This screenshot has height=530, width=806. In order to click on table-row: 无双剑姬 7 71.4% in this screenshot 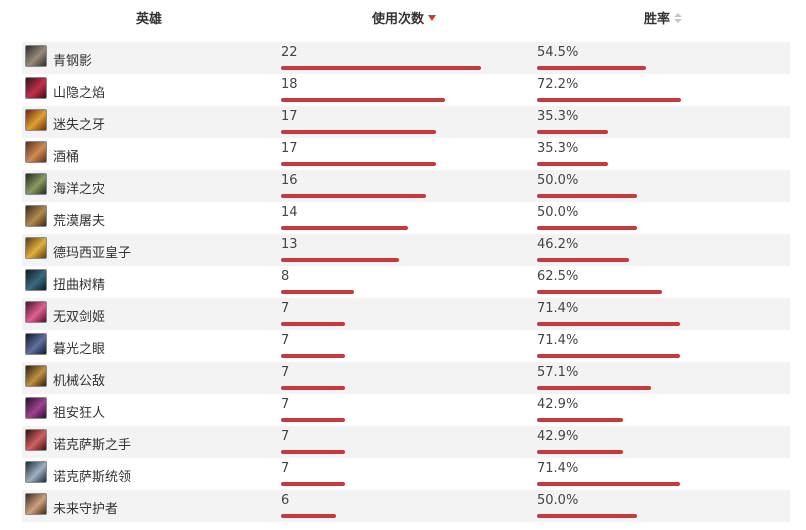, I will do `click(406, 314)`.